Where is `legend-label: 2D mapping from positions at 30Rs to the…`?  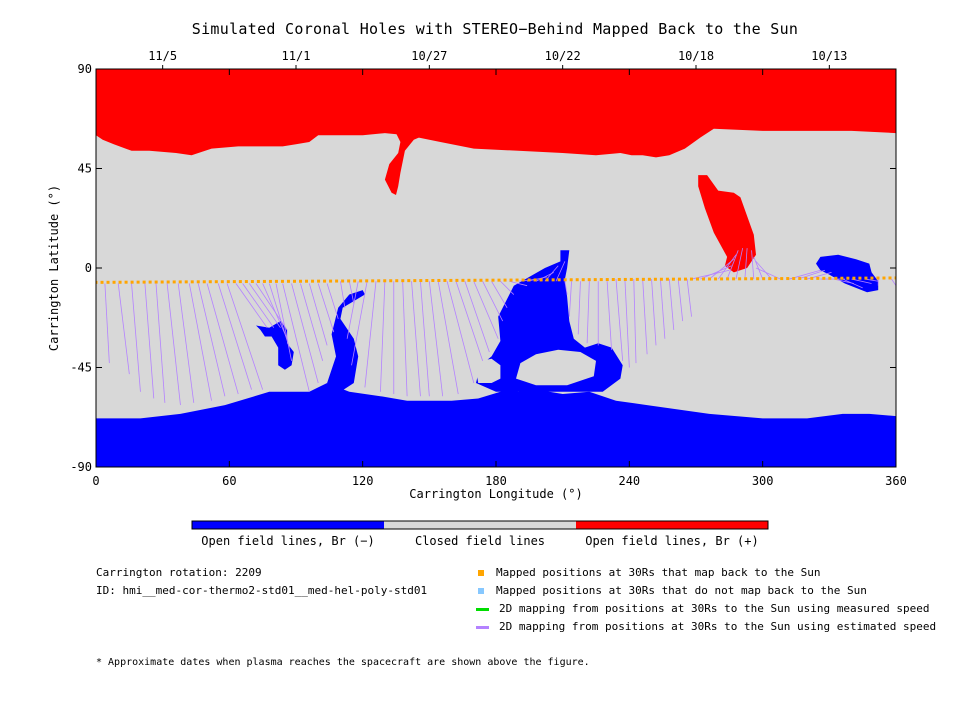 legend-label: 2D mapping from positions at 30Rs to the… is located at coordinates (714, 608).